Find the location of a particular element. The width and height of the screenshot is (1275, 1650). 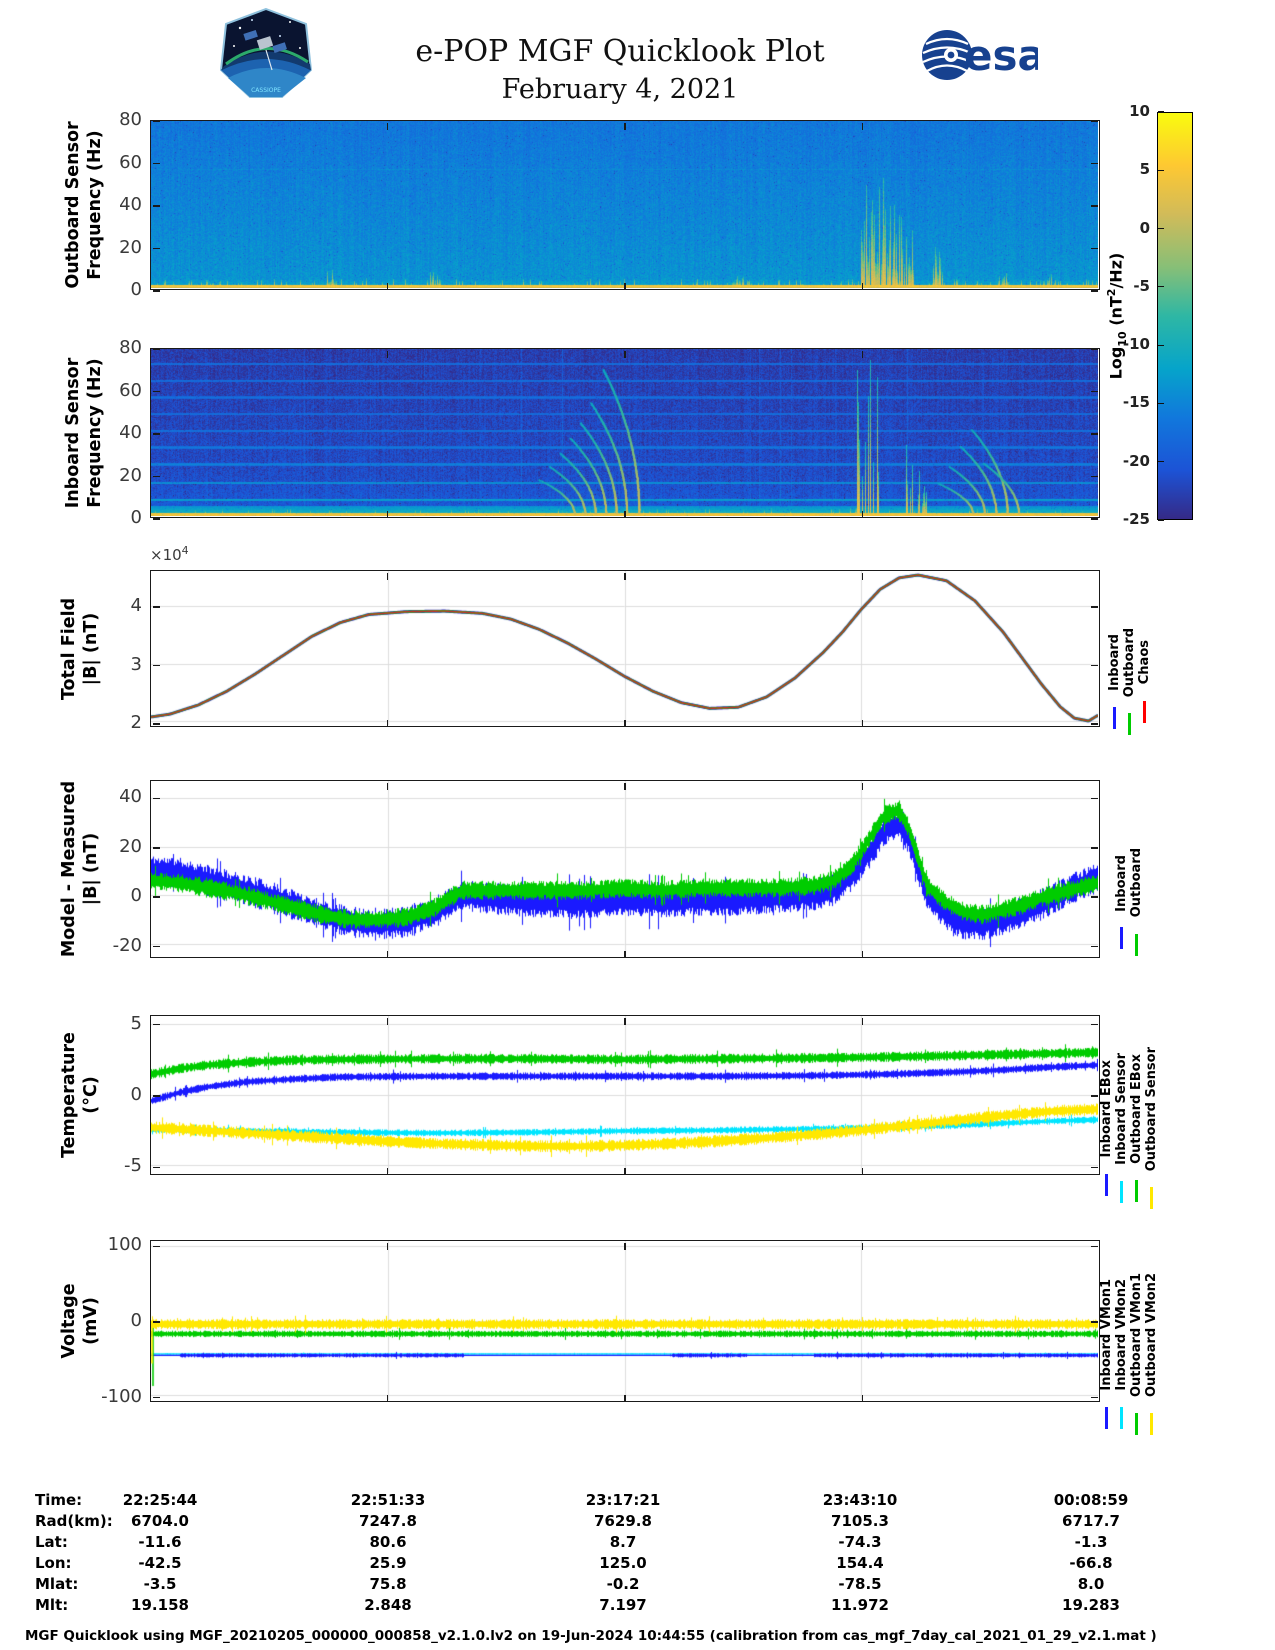

table-row-label: Lon: is located at coordinates (53, 1562).